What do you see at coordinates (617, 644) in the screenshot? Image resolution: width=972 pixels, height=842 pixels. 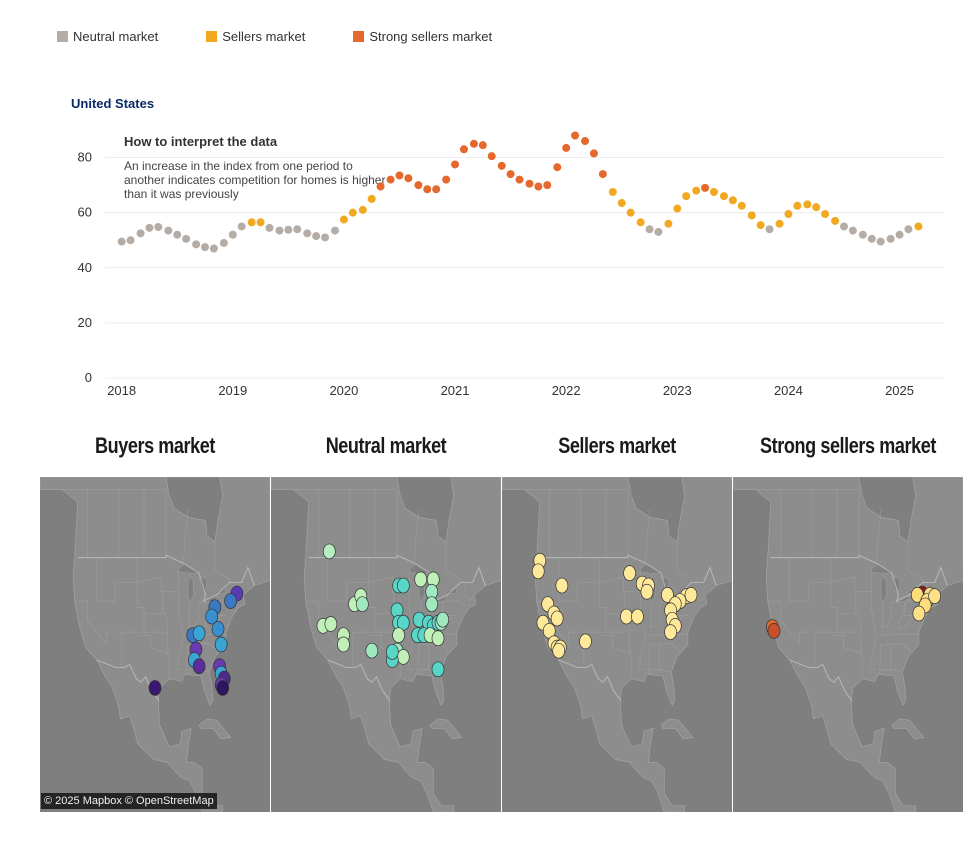 I see `map-panel-sellers` at bounding box center [617, 644].